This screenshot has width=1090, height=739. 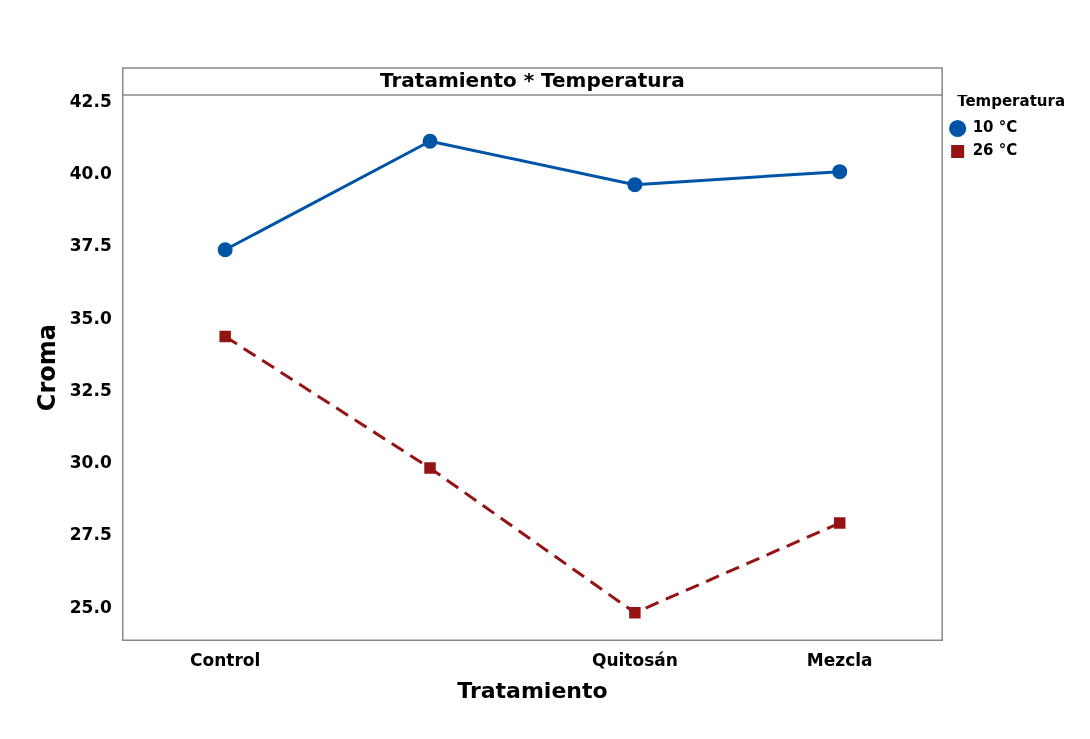 What do you see at coordinates (90, 389) in the screenshot?
I see `y-tick-label: 32.5` at bounding box center [90, 389].